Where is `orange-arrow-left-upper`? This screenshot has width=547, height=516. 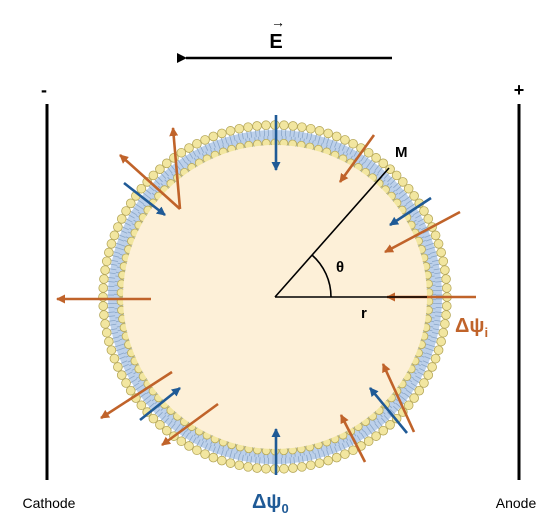 orange-arrow-left-upper is located at coordinates (150, 182).